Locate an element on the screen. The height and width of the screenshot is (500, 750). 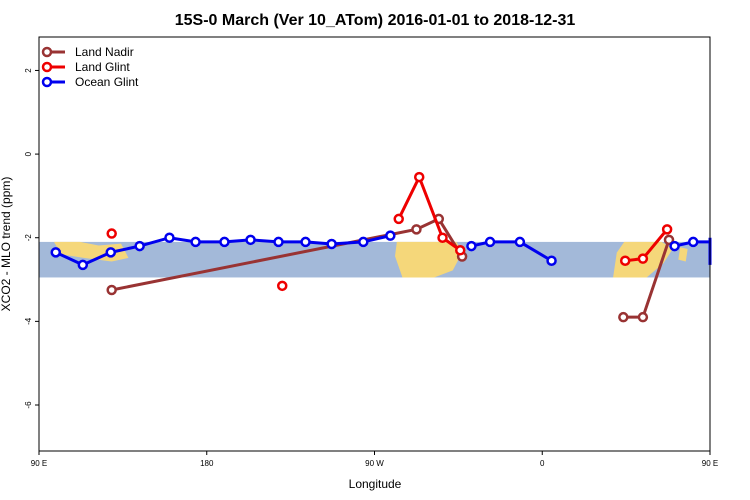
y-tick-label: 0 is located at coordinates (28, 153).